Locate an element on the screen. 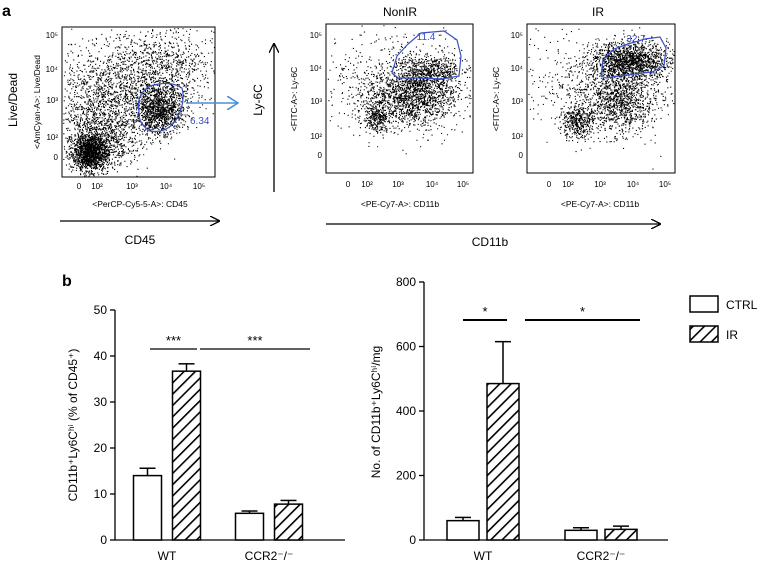 This screenshot has width=760, height=566. legend-label-ctrl: CTRL is located at coordinates (742, 305).